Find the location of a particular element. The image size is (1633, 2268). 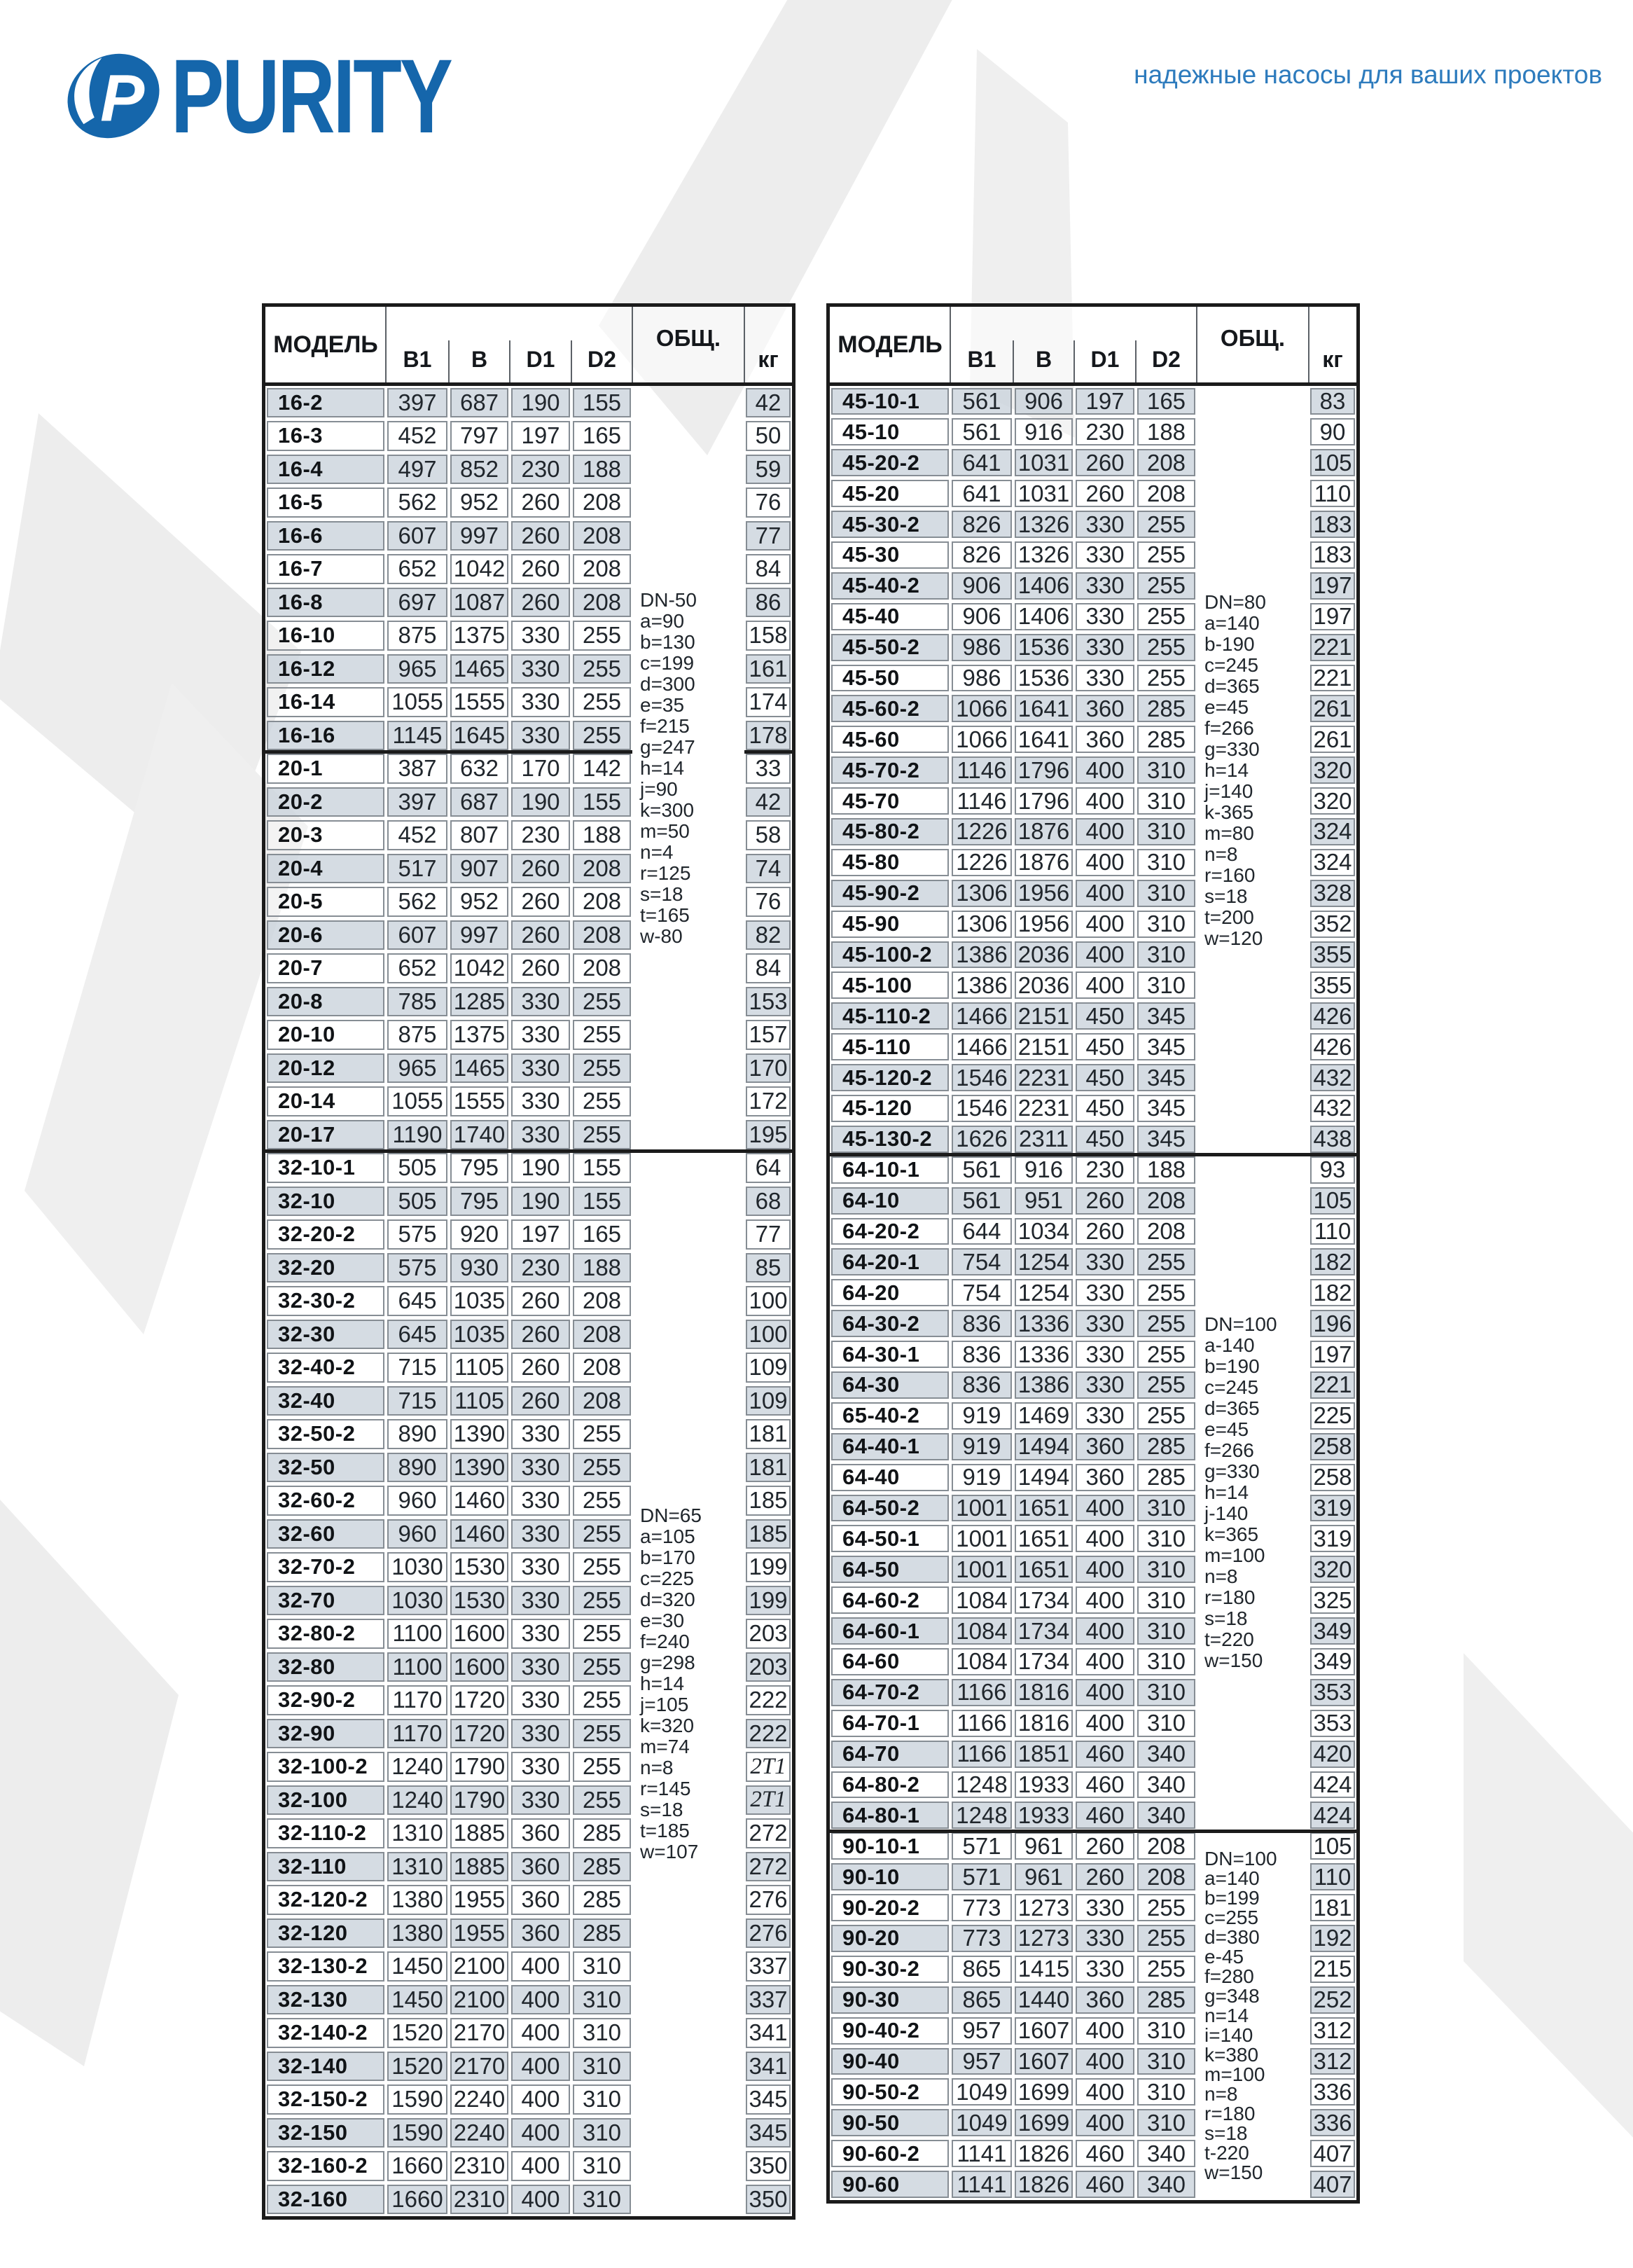

kg-cell: 153 is located at coordinates (768, 1001).